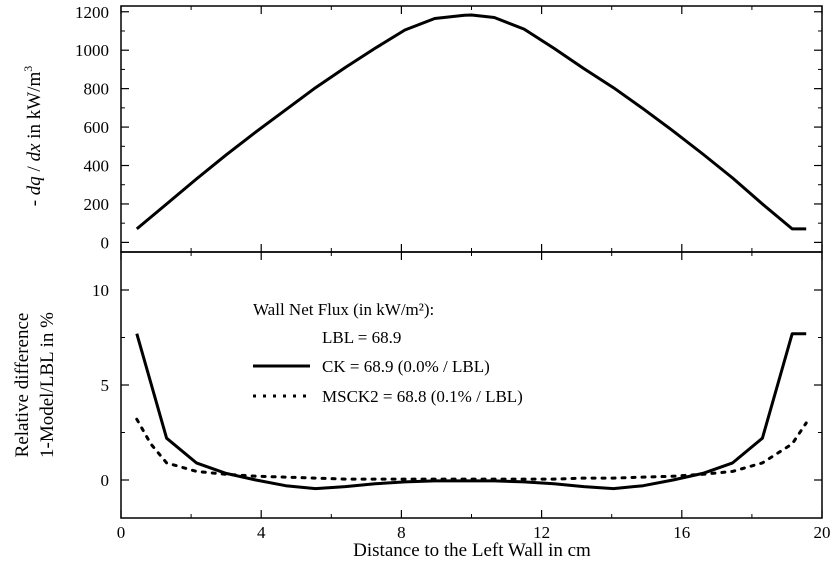 This screenshot has width=837, height=571. What do you see at coordinates (97, 127) in the screenshot?
I see `top-y-tick-label: 600` at bounding box center [97, 127].